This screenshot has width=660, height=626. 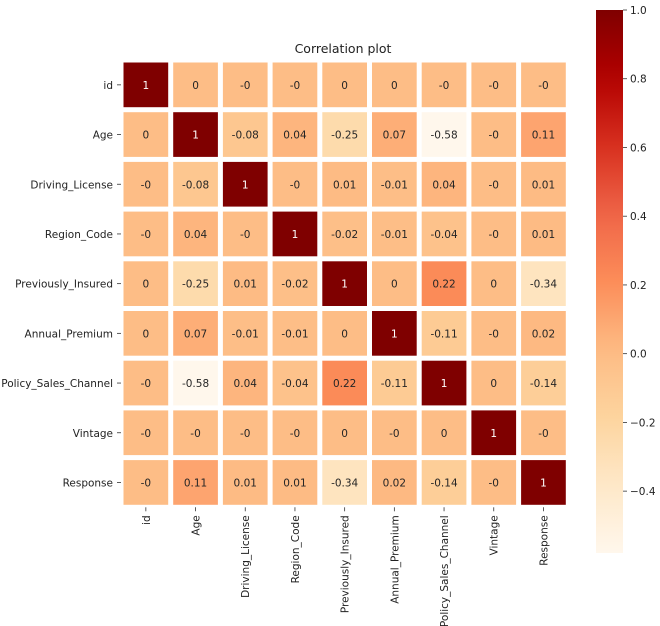 I want to click on y-tick-label: Response, so click(x=88, y=483).